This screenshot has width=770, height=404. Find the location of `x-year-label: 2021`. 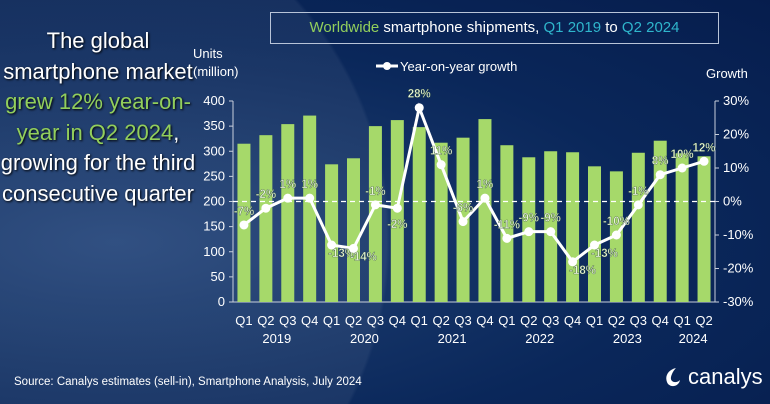

x-year-label: 2021 is located at coordinates (452, 338).